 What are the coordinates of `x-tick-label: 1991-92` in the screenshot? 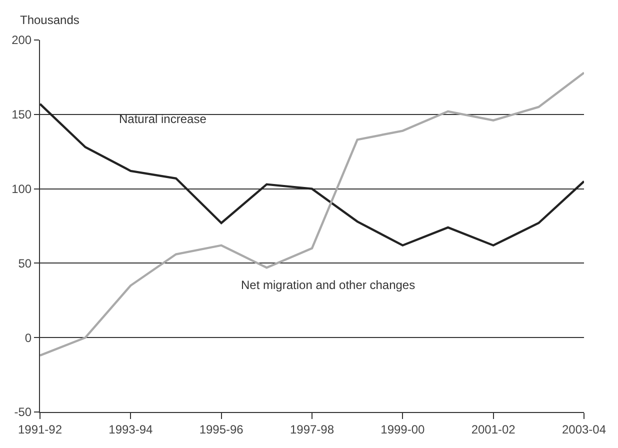 It's located at (40, 429).